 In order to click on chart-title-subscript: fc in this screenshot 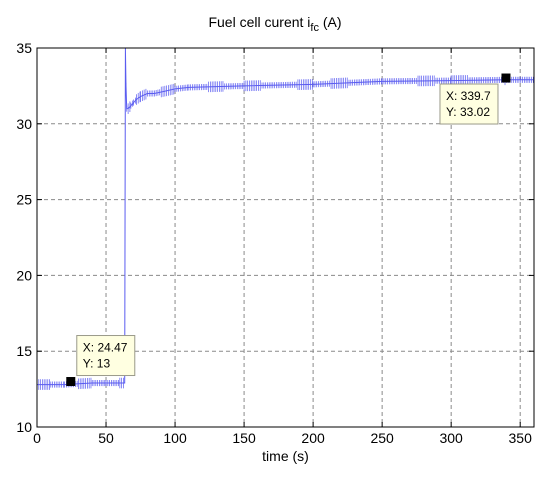, I will do `click(314, 28)`.